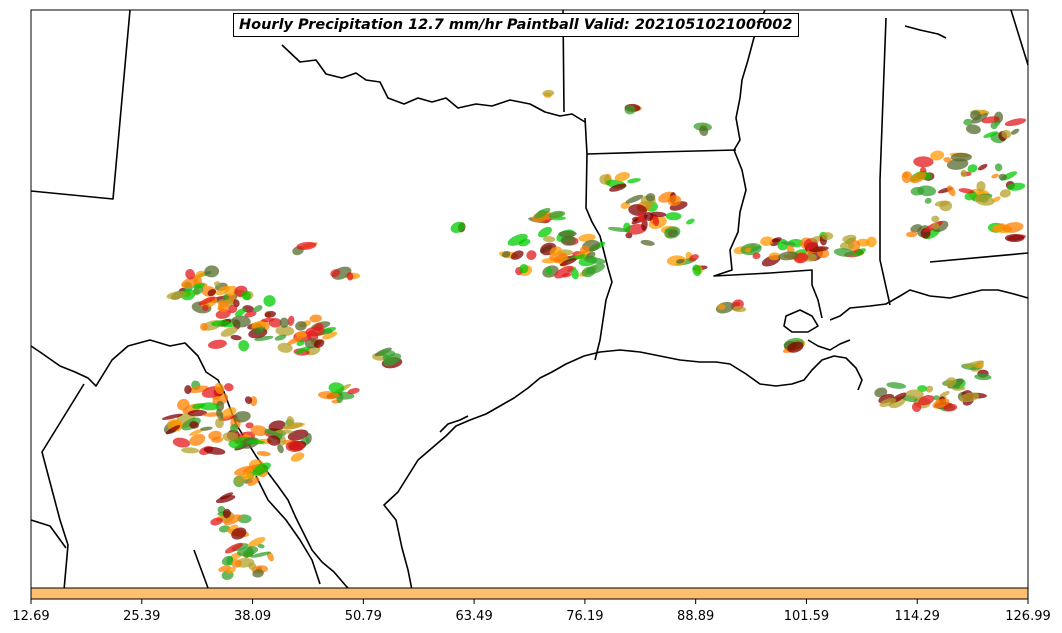 Image resolution: width=1062 pixels, height=633 pixels. What do you see at coordinates (768, 164) in the screenshot?
I see `boundary-mississippi-river` at bounding box center [768, 164].